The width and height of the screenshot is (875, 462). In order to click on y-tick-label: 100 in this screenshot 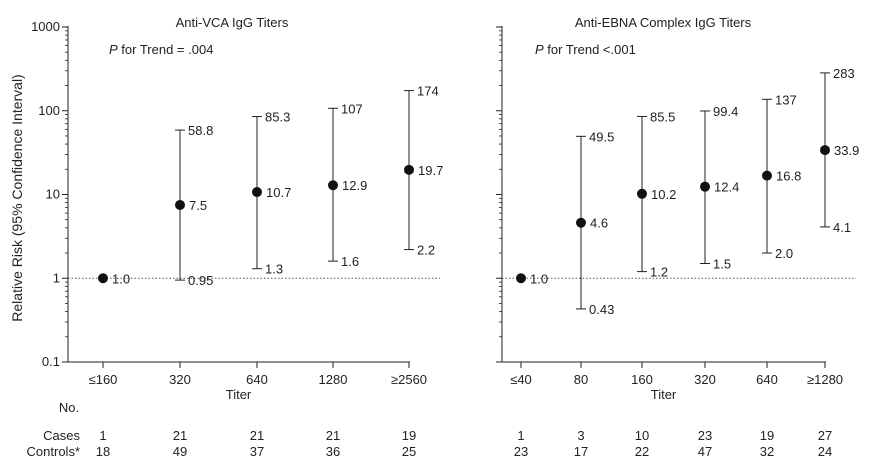, I will do `click(49, 110)`.